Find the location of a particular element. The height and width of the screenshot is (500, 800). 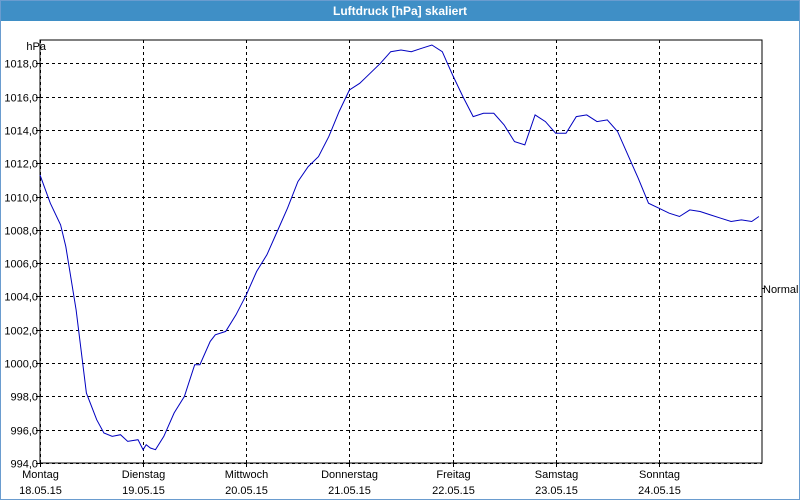

y-tick-label: 1000,0 is located at coordinates (21, 365).